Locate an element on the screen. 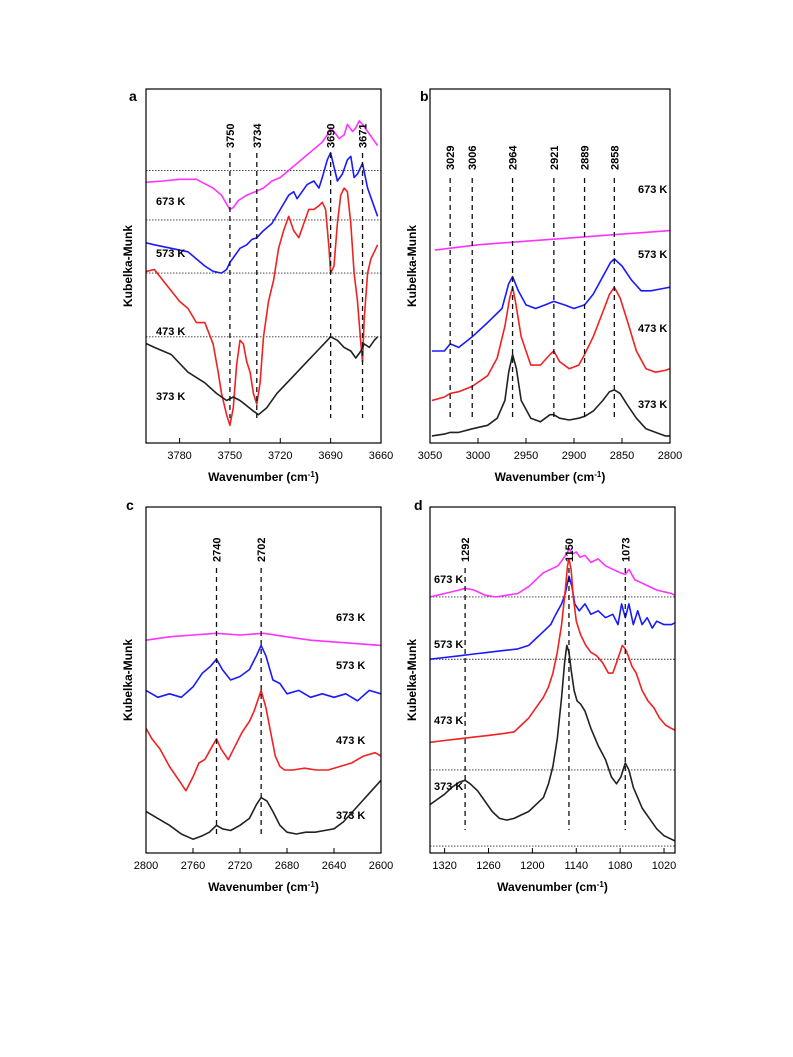 This screenshot has height=1057, width=793. panel-letter: a is located at coordinates (133, 96).